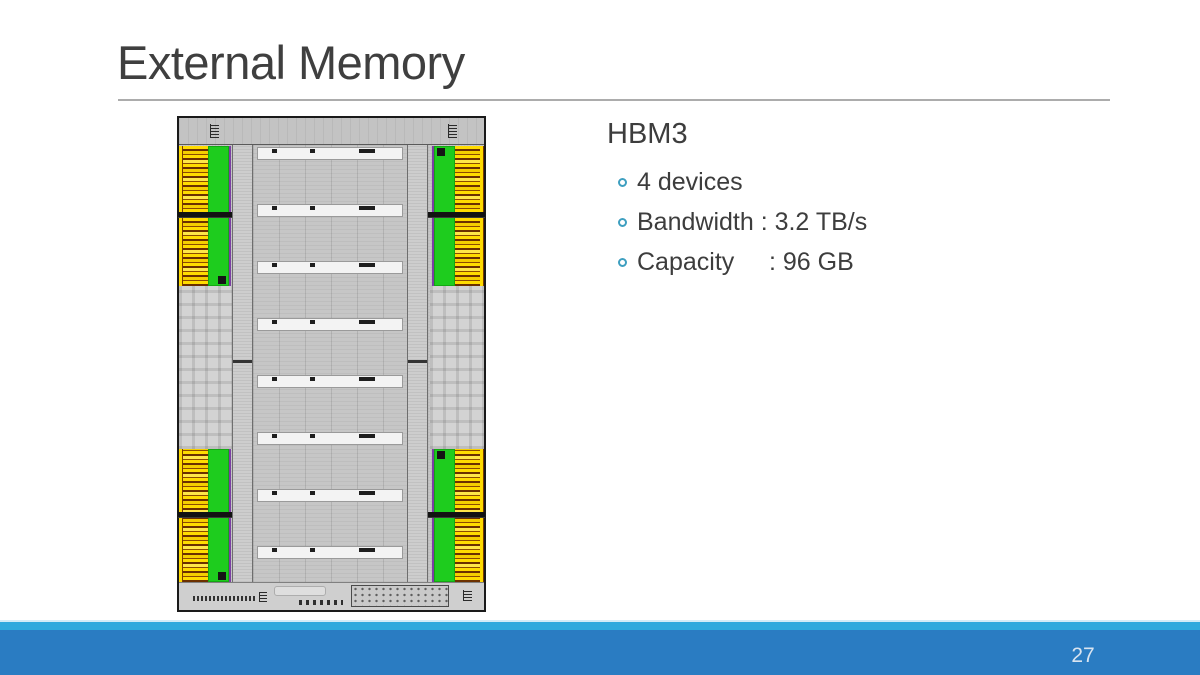 The image size is (1200, 675). I want to click on die-column-strip-right, so click(417, 363).